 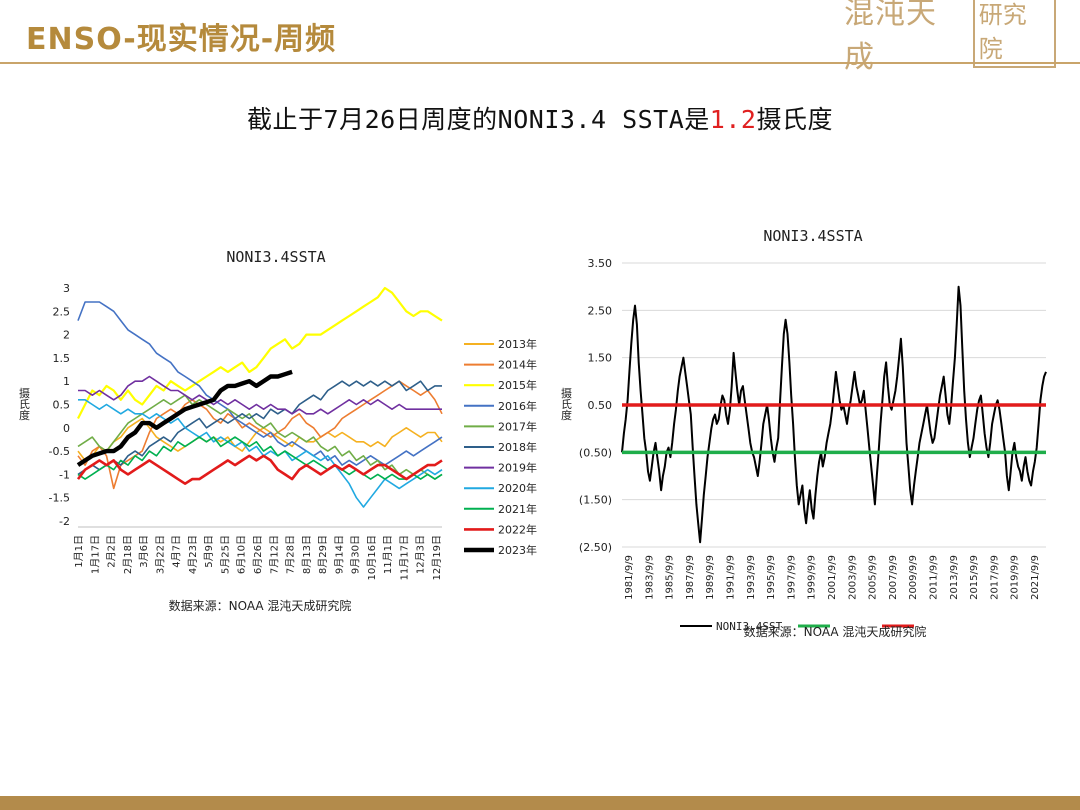 I want to click on chart1-xtick-label: 3月22日, so click(x=160, y=554).